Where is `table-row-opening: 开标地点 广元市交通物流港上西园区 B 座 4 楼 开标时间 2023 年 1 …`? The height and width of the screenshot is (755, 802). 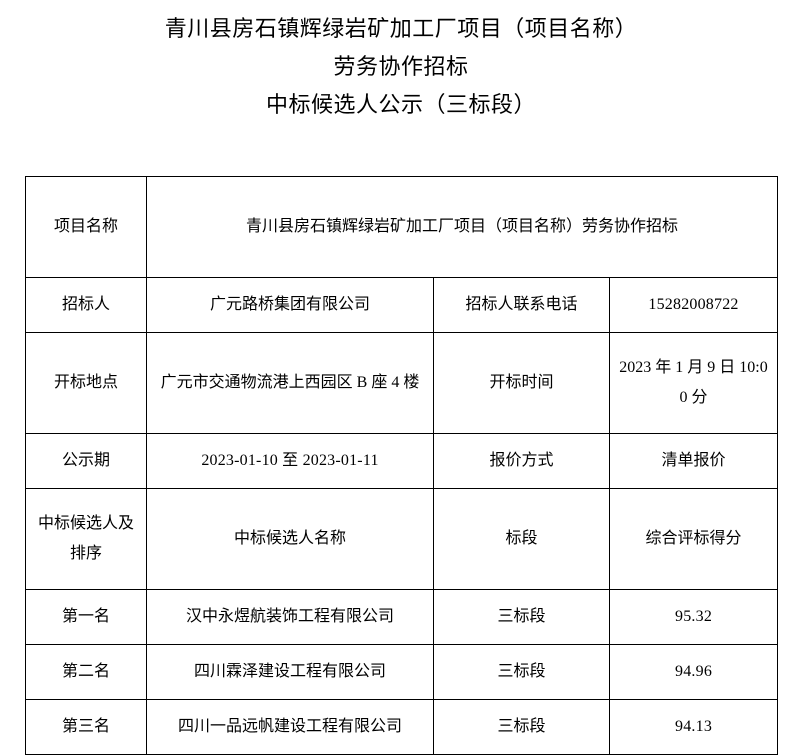
table-row-opening: 开标地点 广元市交通物流港上西园区 B 座 4 楼 开标时间 2023 年 1 … is located at coordinates (402, 383).